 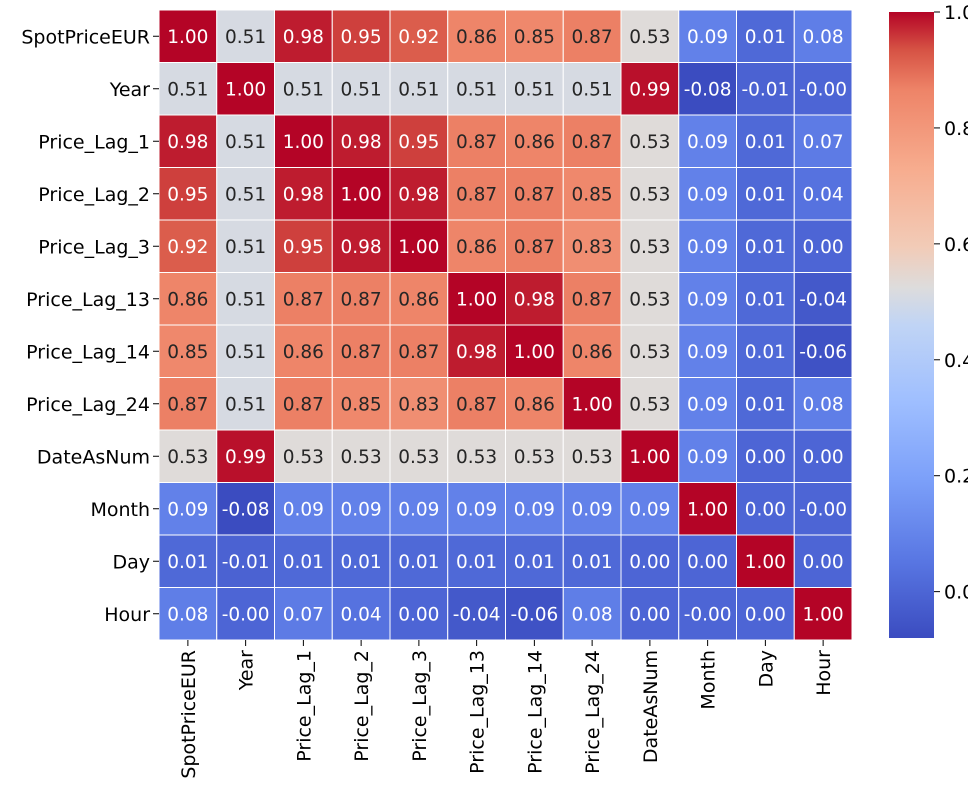 I want to click on cell-value-label: 0.99, so click(x=245, y=457).